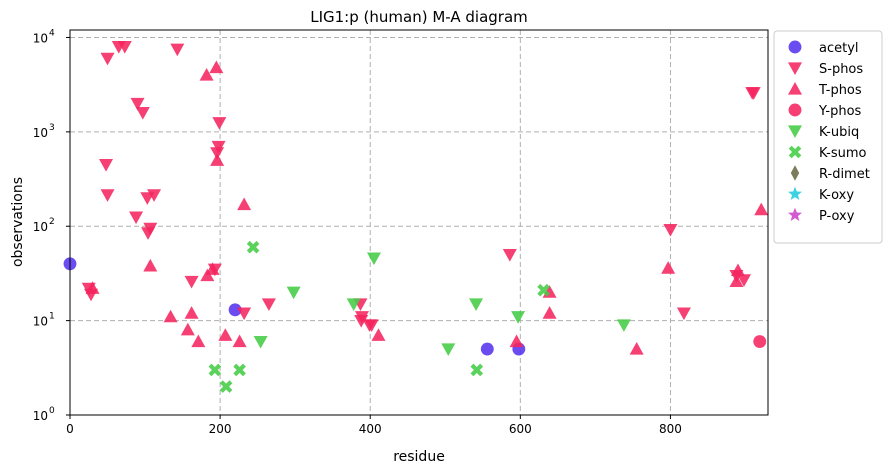  Describe the element at coordinates (370, 429) in the screenshot. I see `x-tick-label: 400` at that location.